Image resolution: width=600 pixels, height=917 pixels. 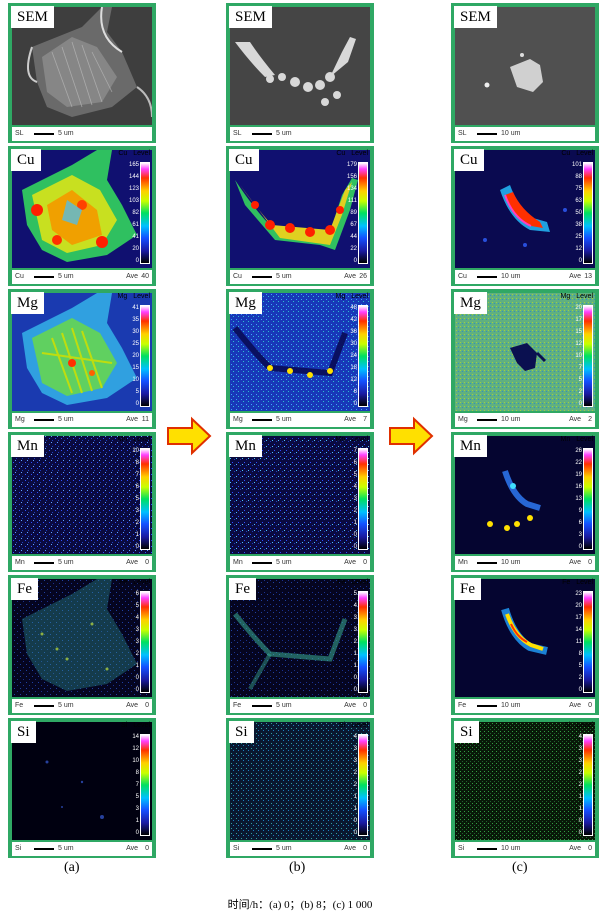 I want to click on panel-footer: SL 5 um, so click(x=82, y=134).